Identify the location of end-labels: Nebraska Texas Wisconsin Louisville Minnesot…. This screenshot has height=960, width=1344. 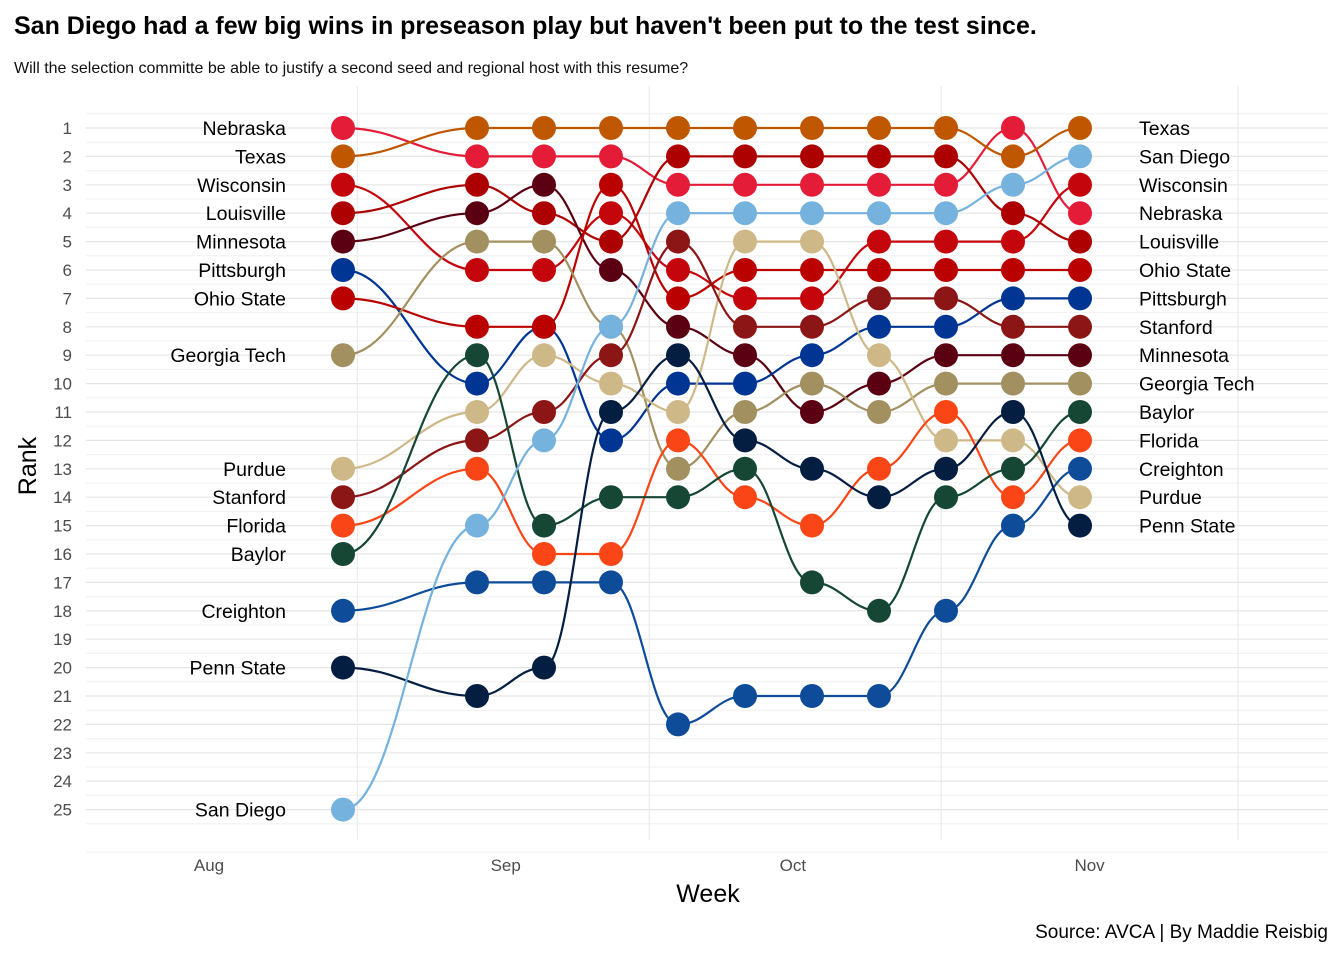
(1197, 328).